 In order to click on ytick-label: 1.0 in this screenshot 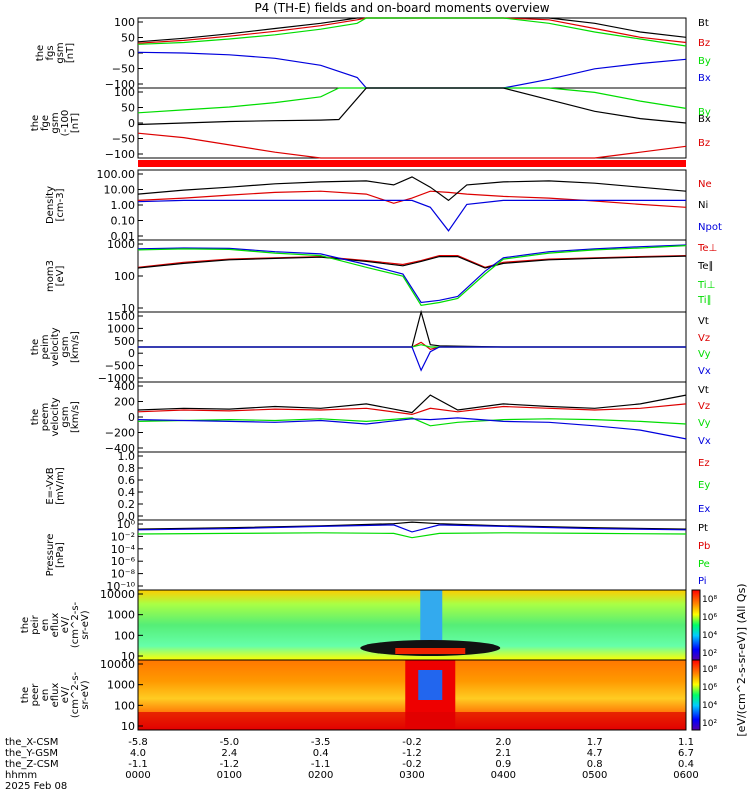, I will do `click(127, 456)`.